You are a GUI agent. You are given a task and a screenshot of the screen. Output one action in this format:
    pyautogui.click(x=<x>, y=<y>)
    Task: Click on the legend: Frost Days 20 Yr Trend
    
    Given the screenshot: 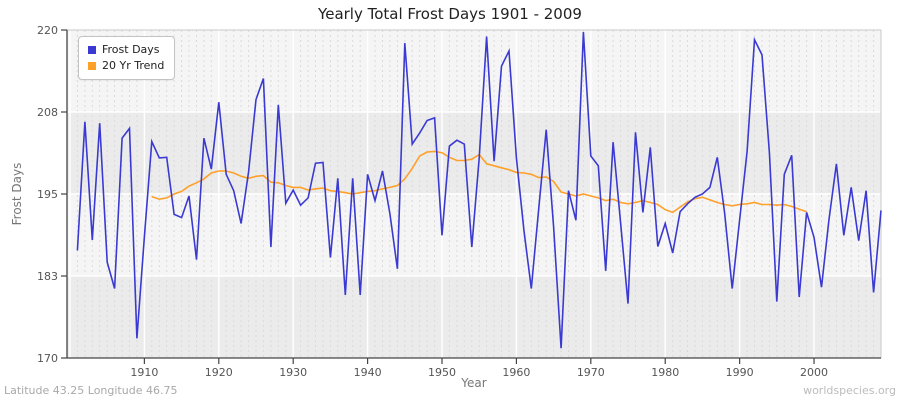 What is the action you would take?
    pyautogui.click(x=127, y=58)
    